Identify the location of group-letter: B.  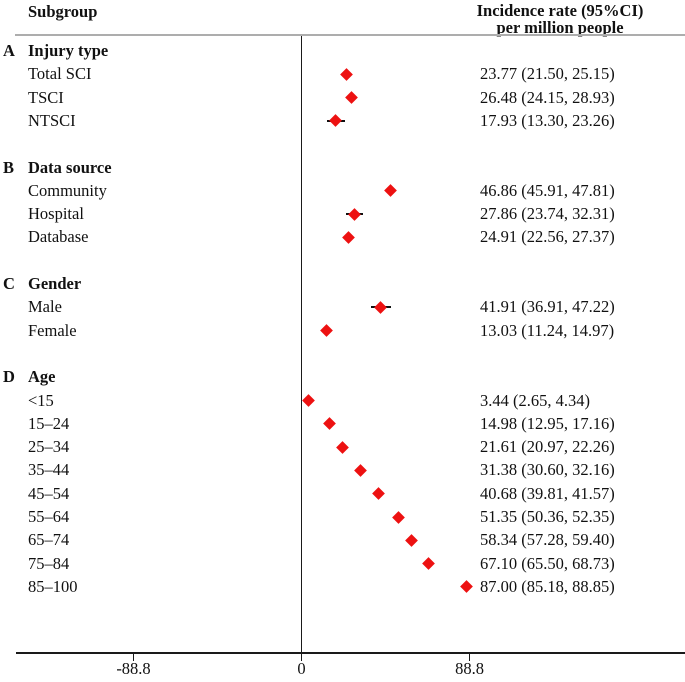
(9, 167).